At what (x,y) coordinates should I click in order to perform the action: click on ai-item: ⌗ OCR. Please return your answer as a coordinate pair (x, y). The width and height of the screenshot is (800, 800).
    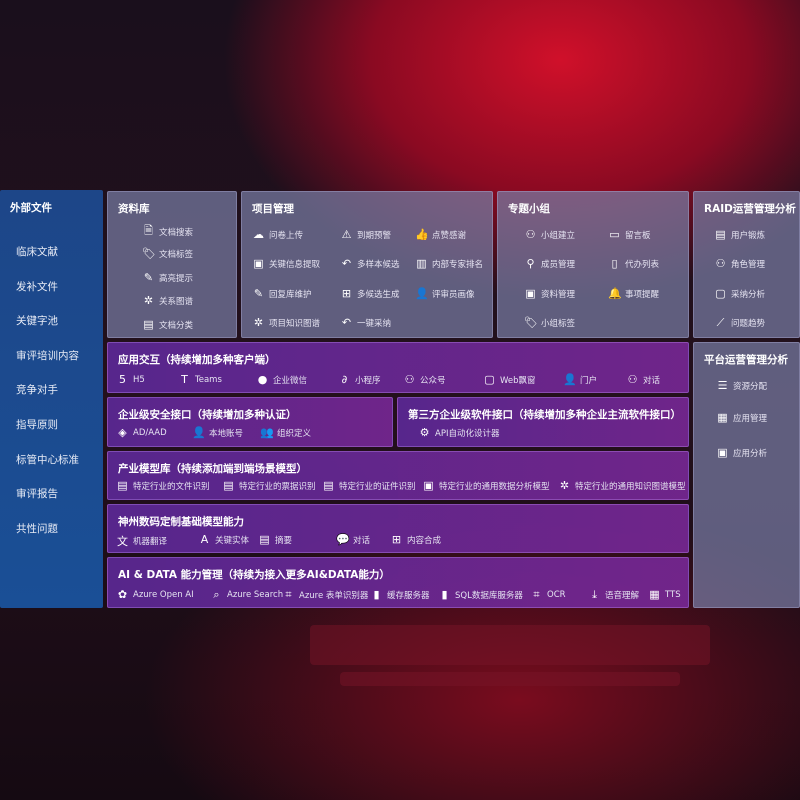
    Looking at the image, I should click on (547, 595).